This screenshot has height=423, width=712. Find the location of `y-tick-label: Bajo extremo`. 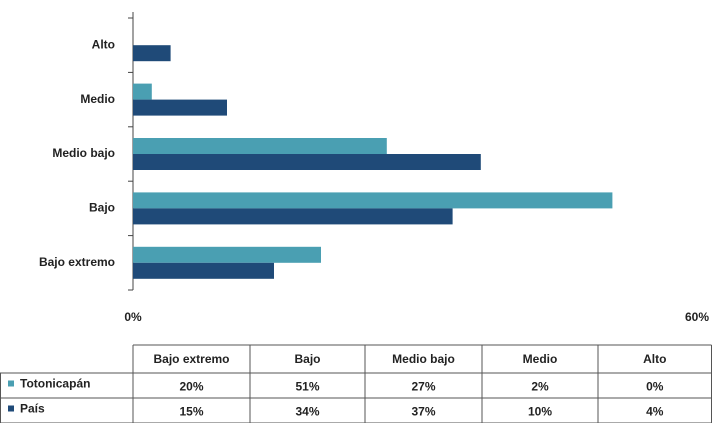

y-tick-label: Bajo extremo is located at coordinates (77, 262).